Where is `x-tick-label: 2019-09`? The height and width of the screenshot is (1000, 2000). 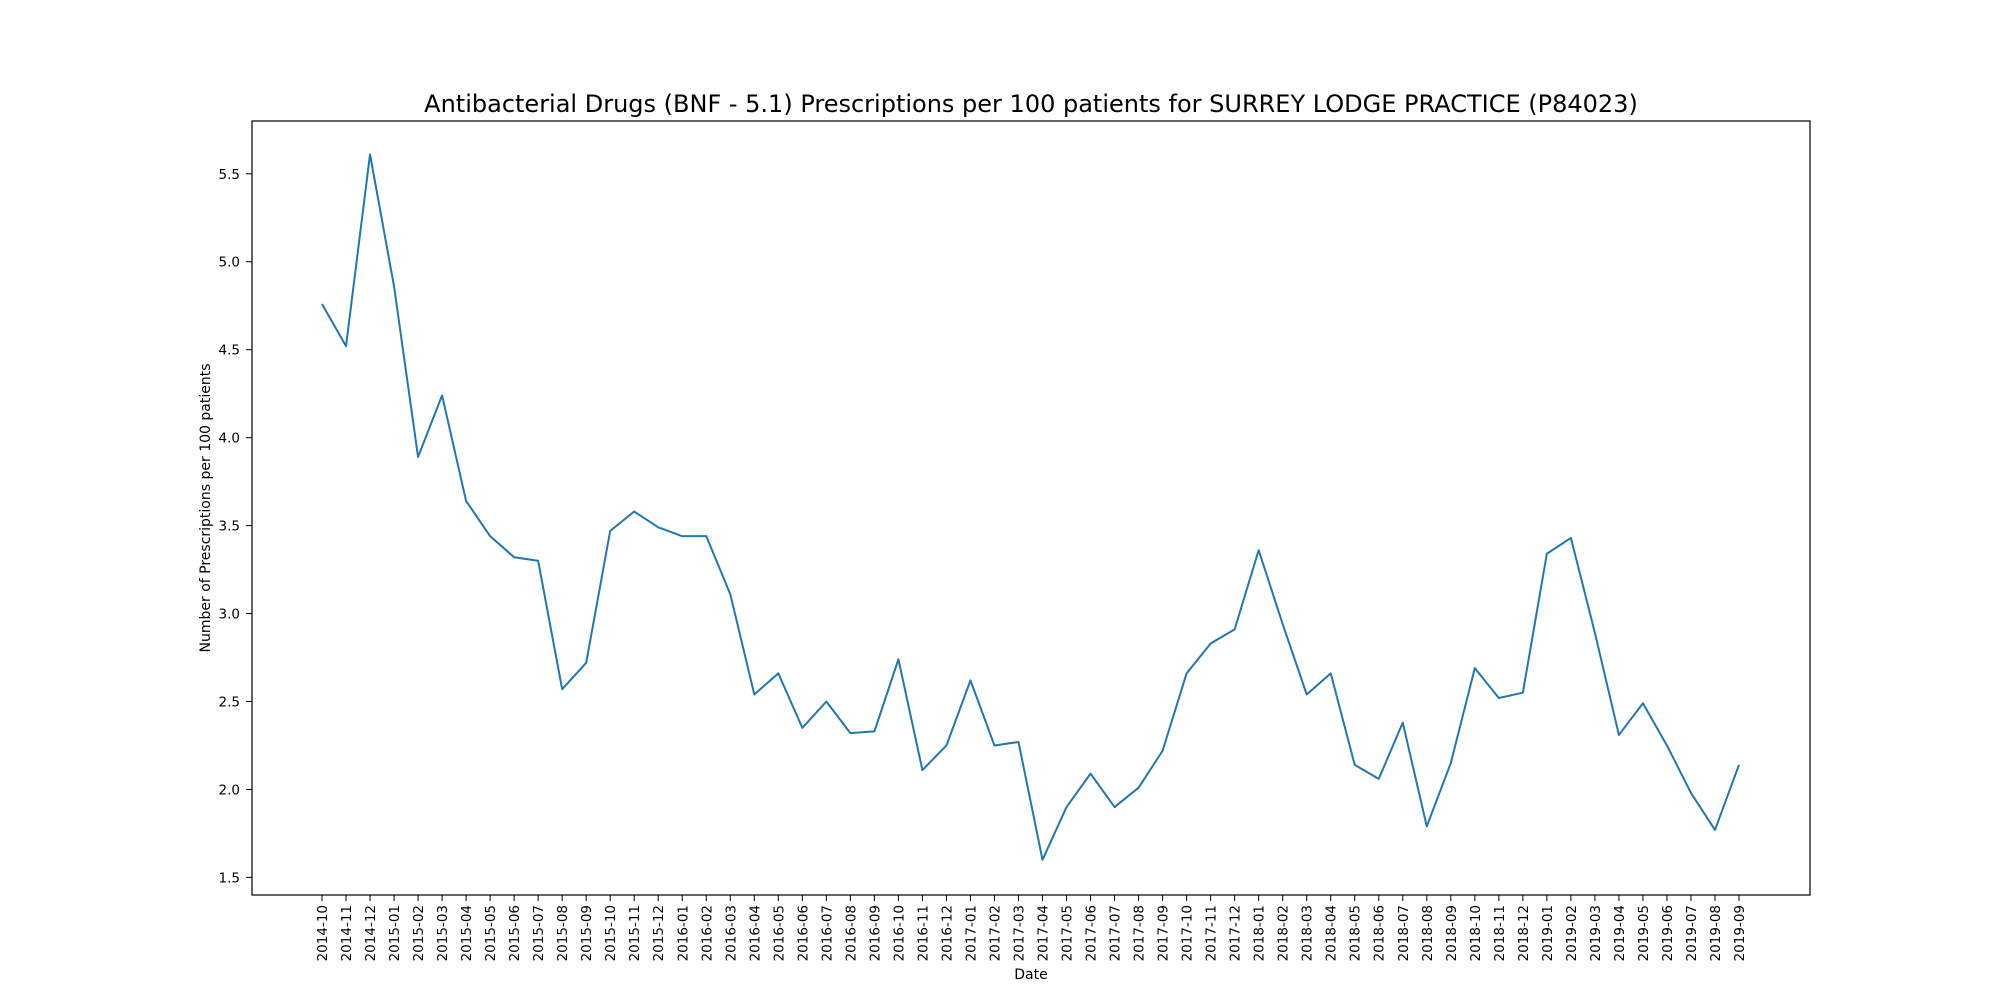
x-tick-label: 2019-09 is located at coordinates (1740, 933).